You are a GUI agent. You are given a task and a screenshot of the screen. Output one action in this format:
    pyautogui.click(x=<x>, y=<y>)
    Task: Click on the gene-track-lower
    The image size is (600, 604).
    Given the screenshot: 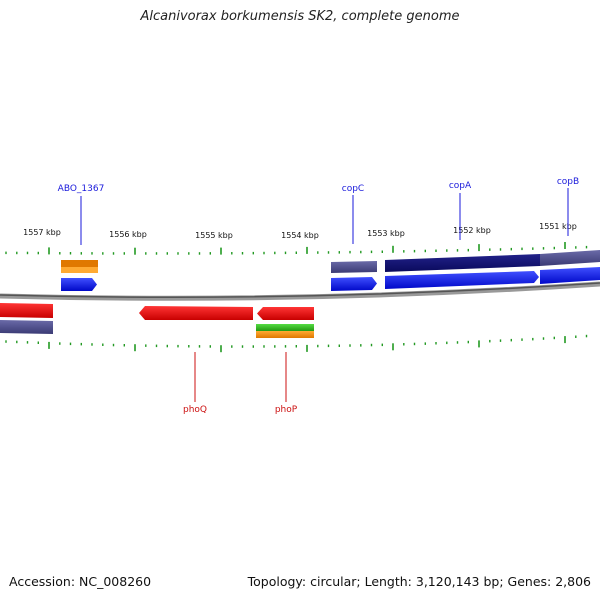 What is the action you would take?
    pyautogui.click(x=157, y=329)
    